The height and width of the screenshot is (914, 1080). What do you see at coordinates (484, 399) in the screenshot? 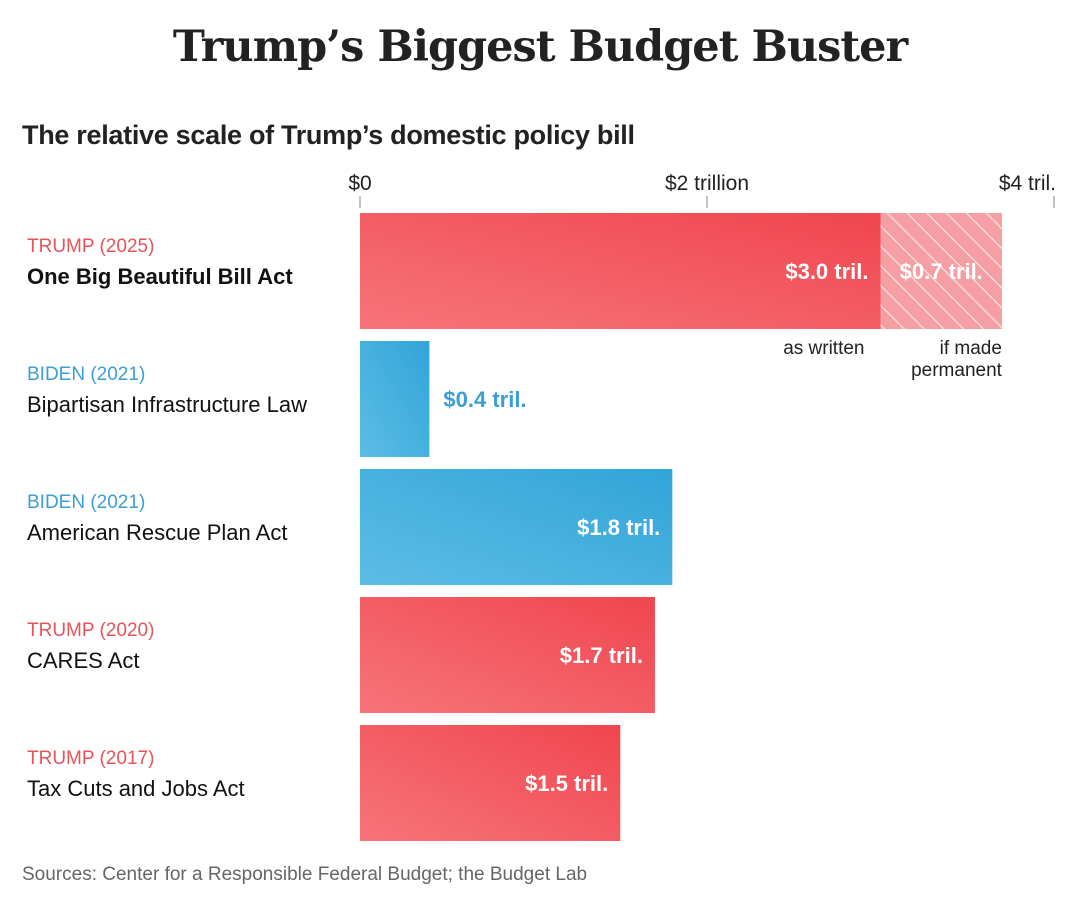
I see `bar-value-label: $0.4 tril.` at bounding box center [484, 399].